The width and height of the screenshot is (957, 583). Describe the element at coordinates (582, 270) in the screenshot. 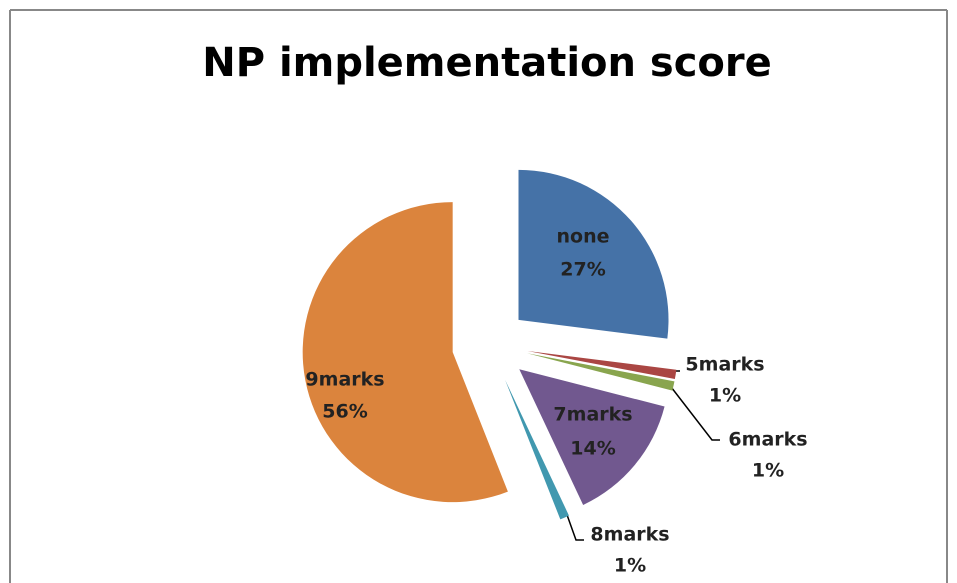

I see `slice-value-label: 27%` at that location.